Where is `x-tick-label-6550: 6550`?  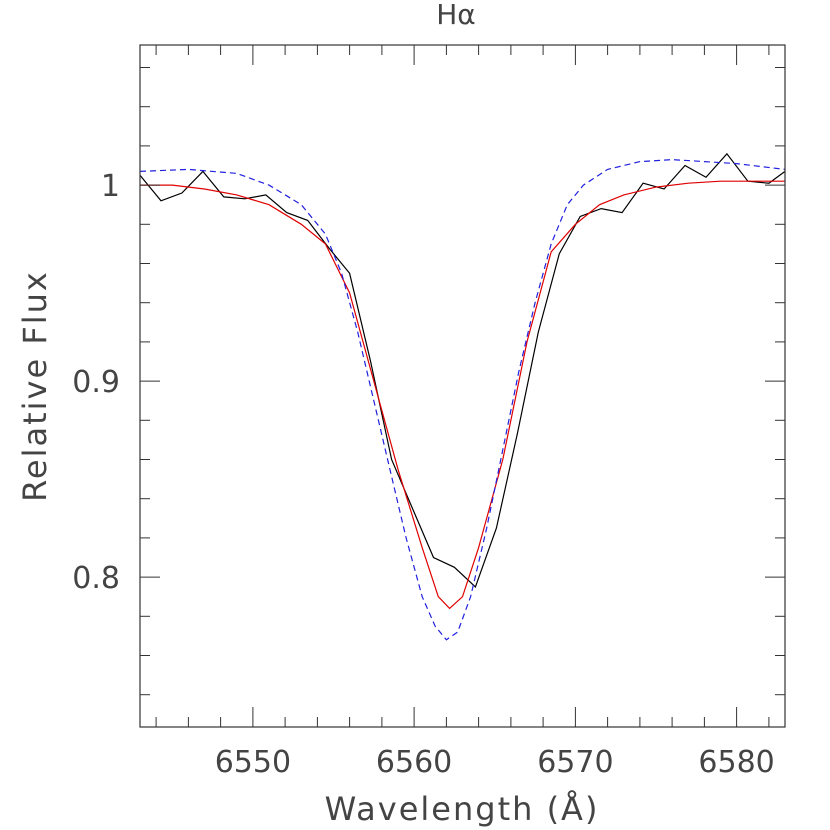
x-tick-label-6550: 6550 is located at coordinates (253, 762).